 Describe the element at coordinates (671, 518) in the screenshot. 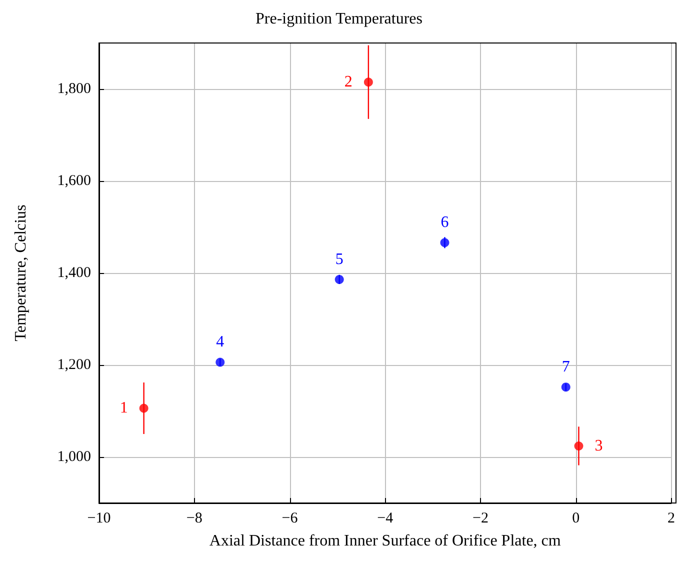

I see `x-tick-label: 2` at that location.